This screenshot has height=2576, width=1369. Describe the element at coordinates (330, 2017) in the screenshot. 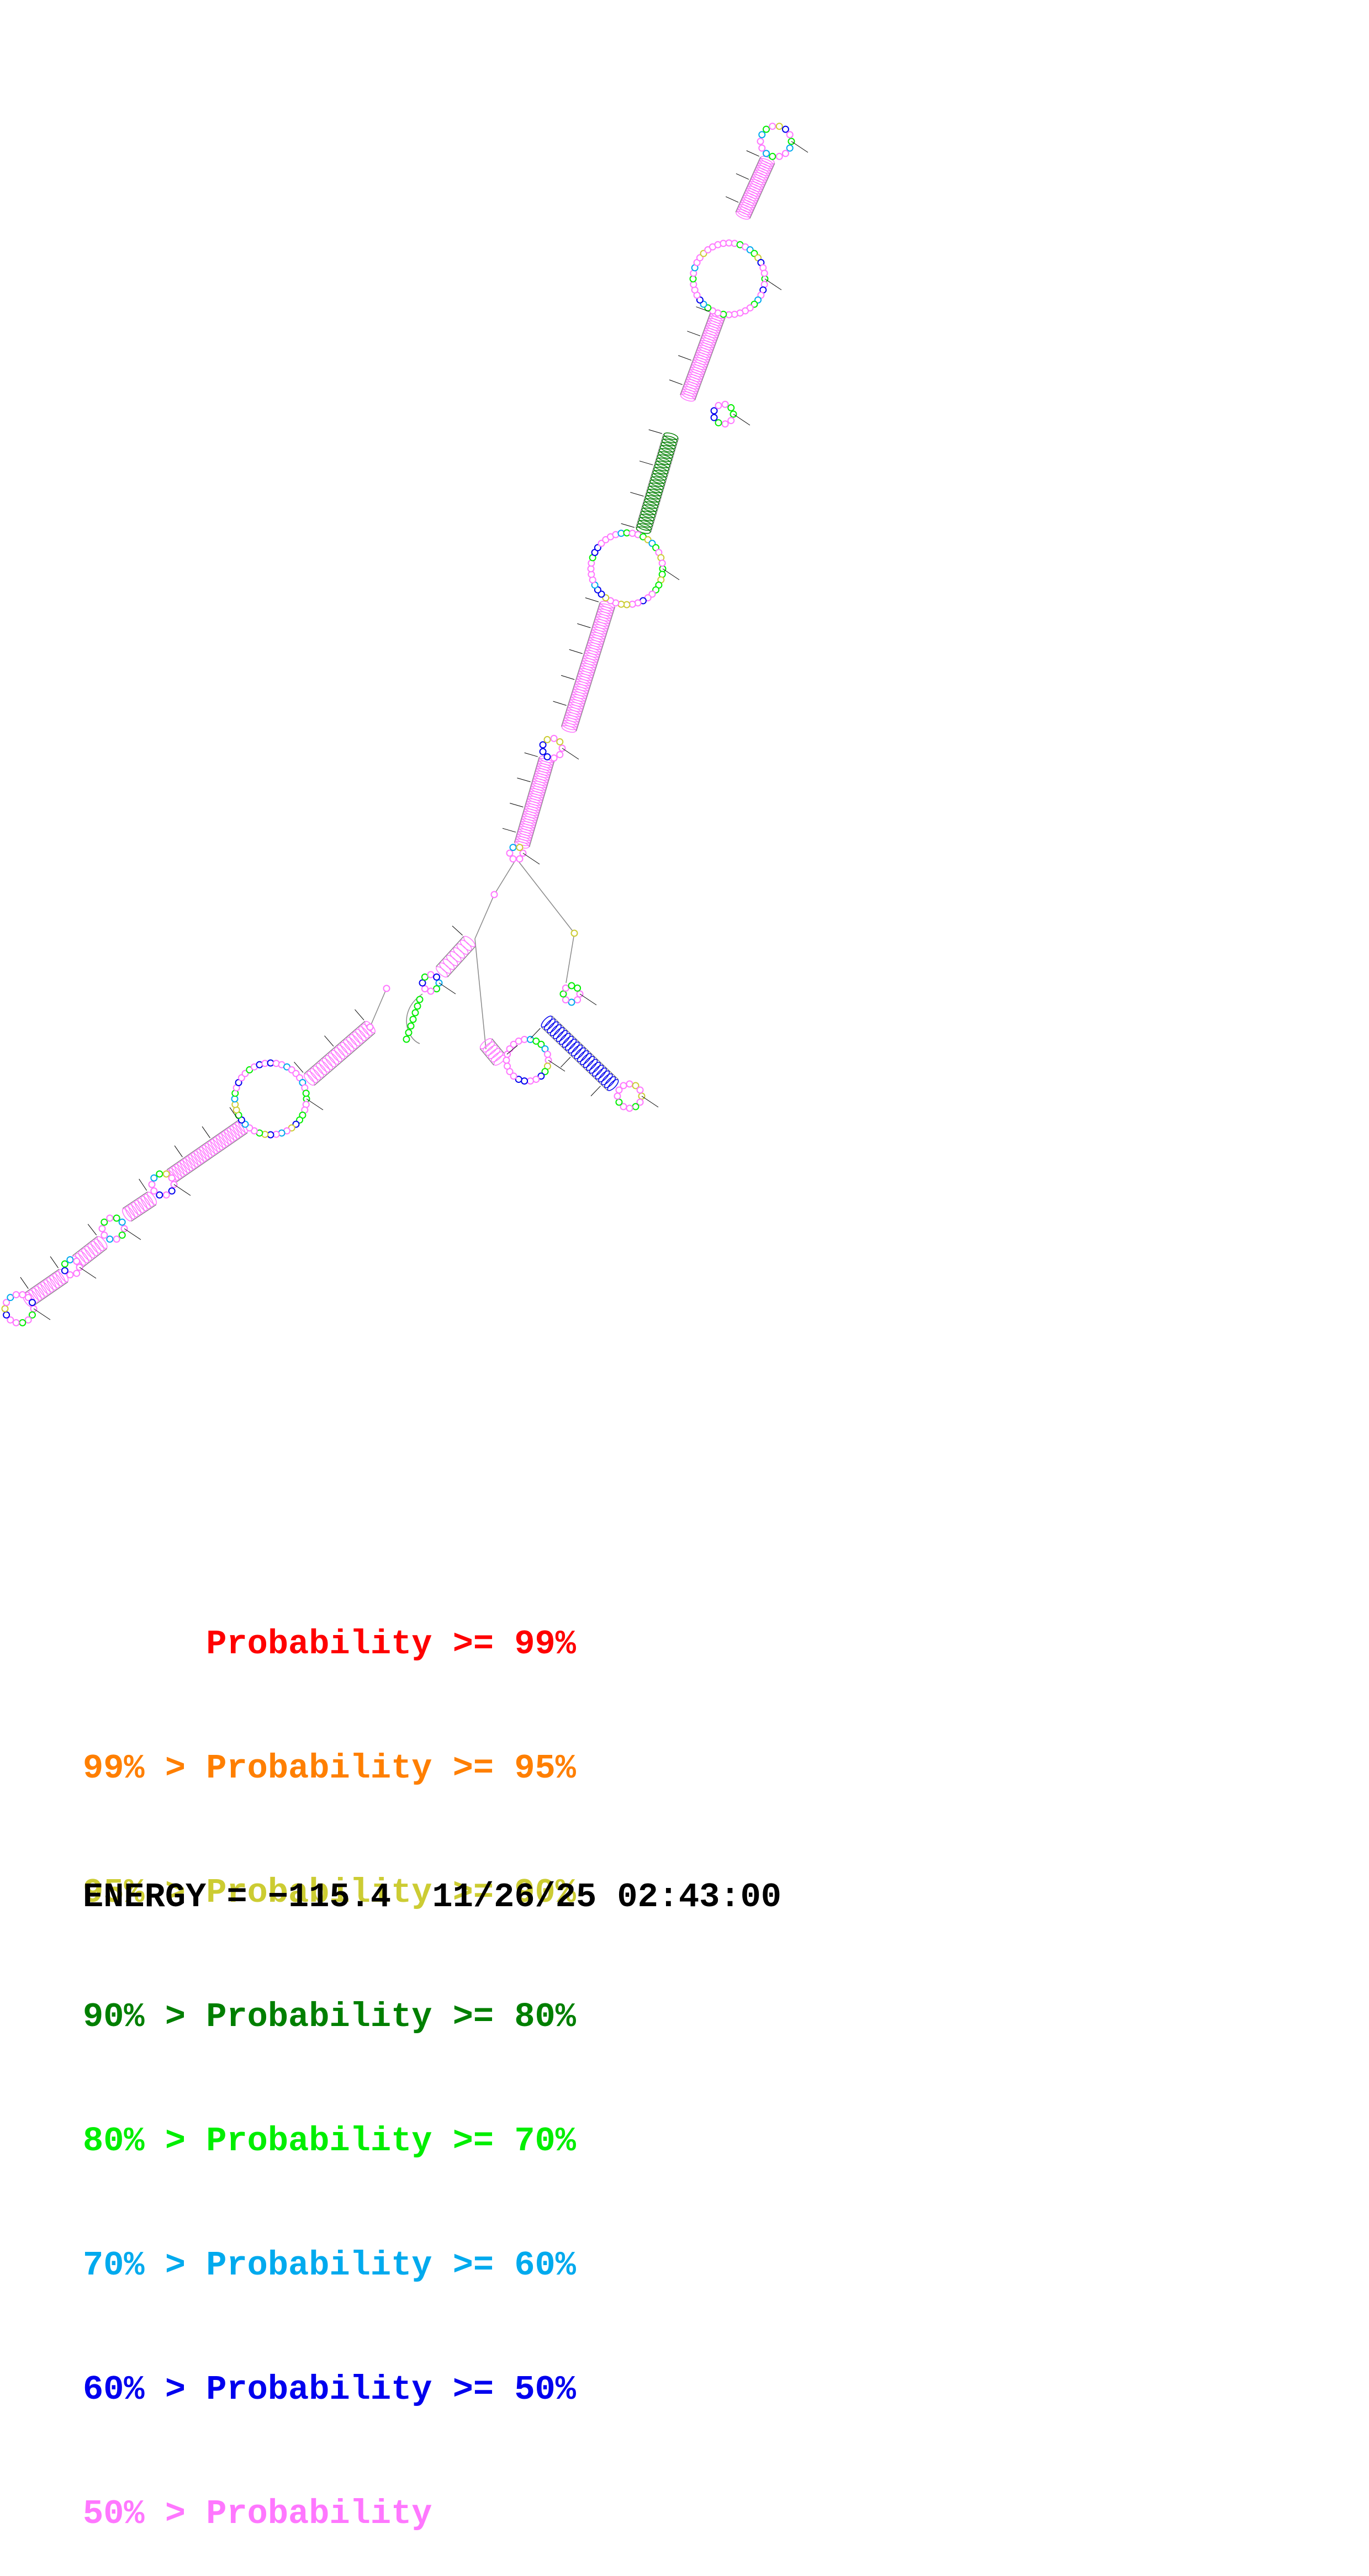

I see `legend-row-80: 90% > Probability >= 80%` at that location.